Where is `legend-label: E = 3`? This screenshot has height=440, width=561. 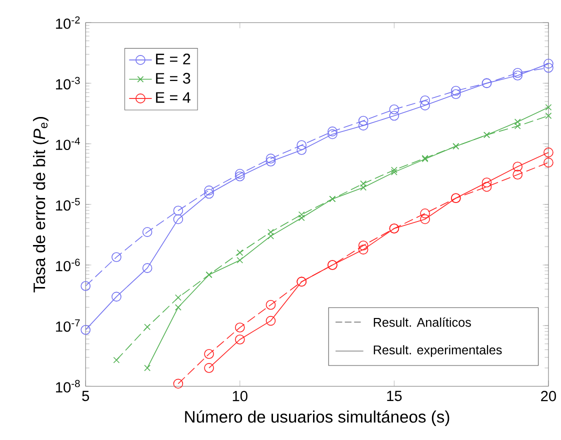
legend-label: E = 3 is located at coordinates (173, 78).